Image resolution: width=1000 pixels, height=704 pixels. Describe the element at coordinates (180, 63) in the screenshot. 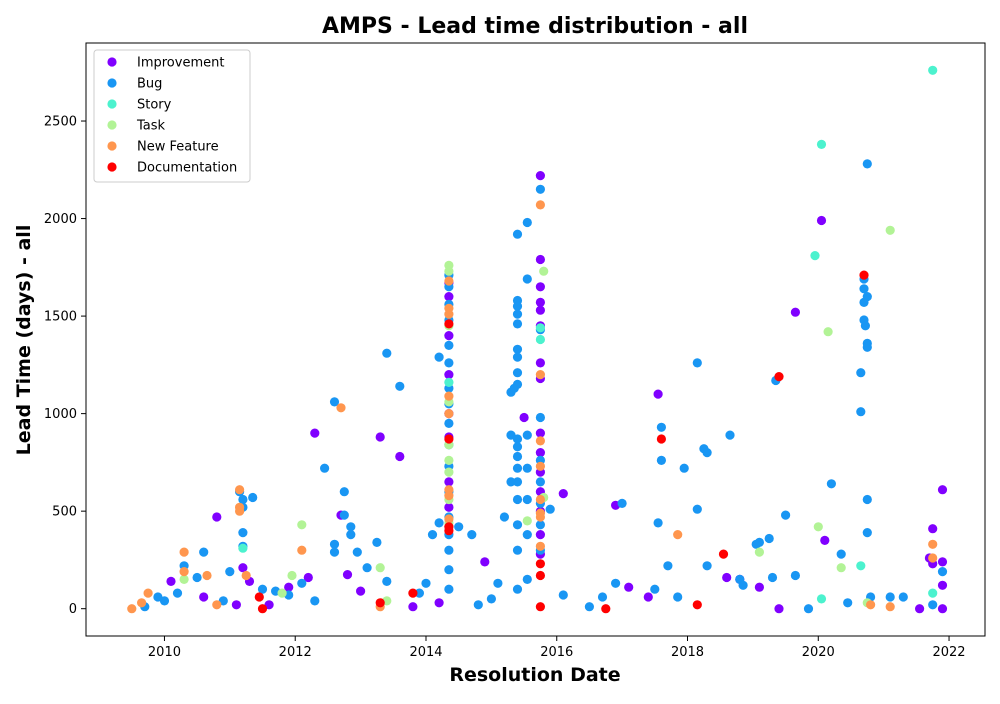

I see `legend-label: Improvement` at that location.